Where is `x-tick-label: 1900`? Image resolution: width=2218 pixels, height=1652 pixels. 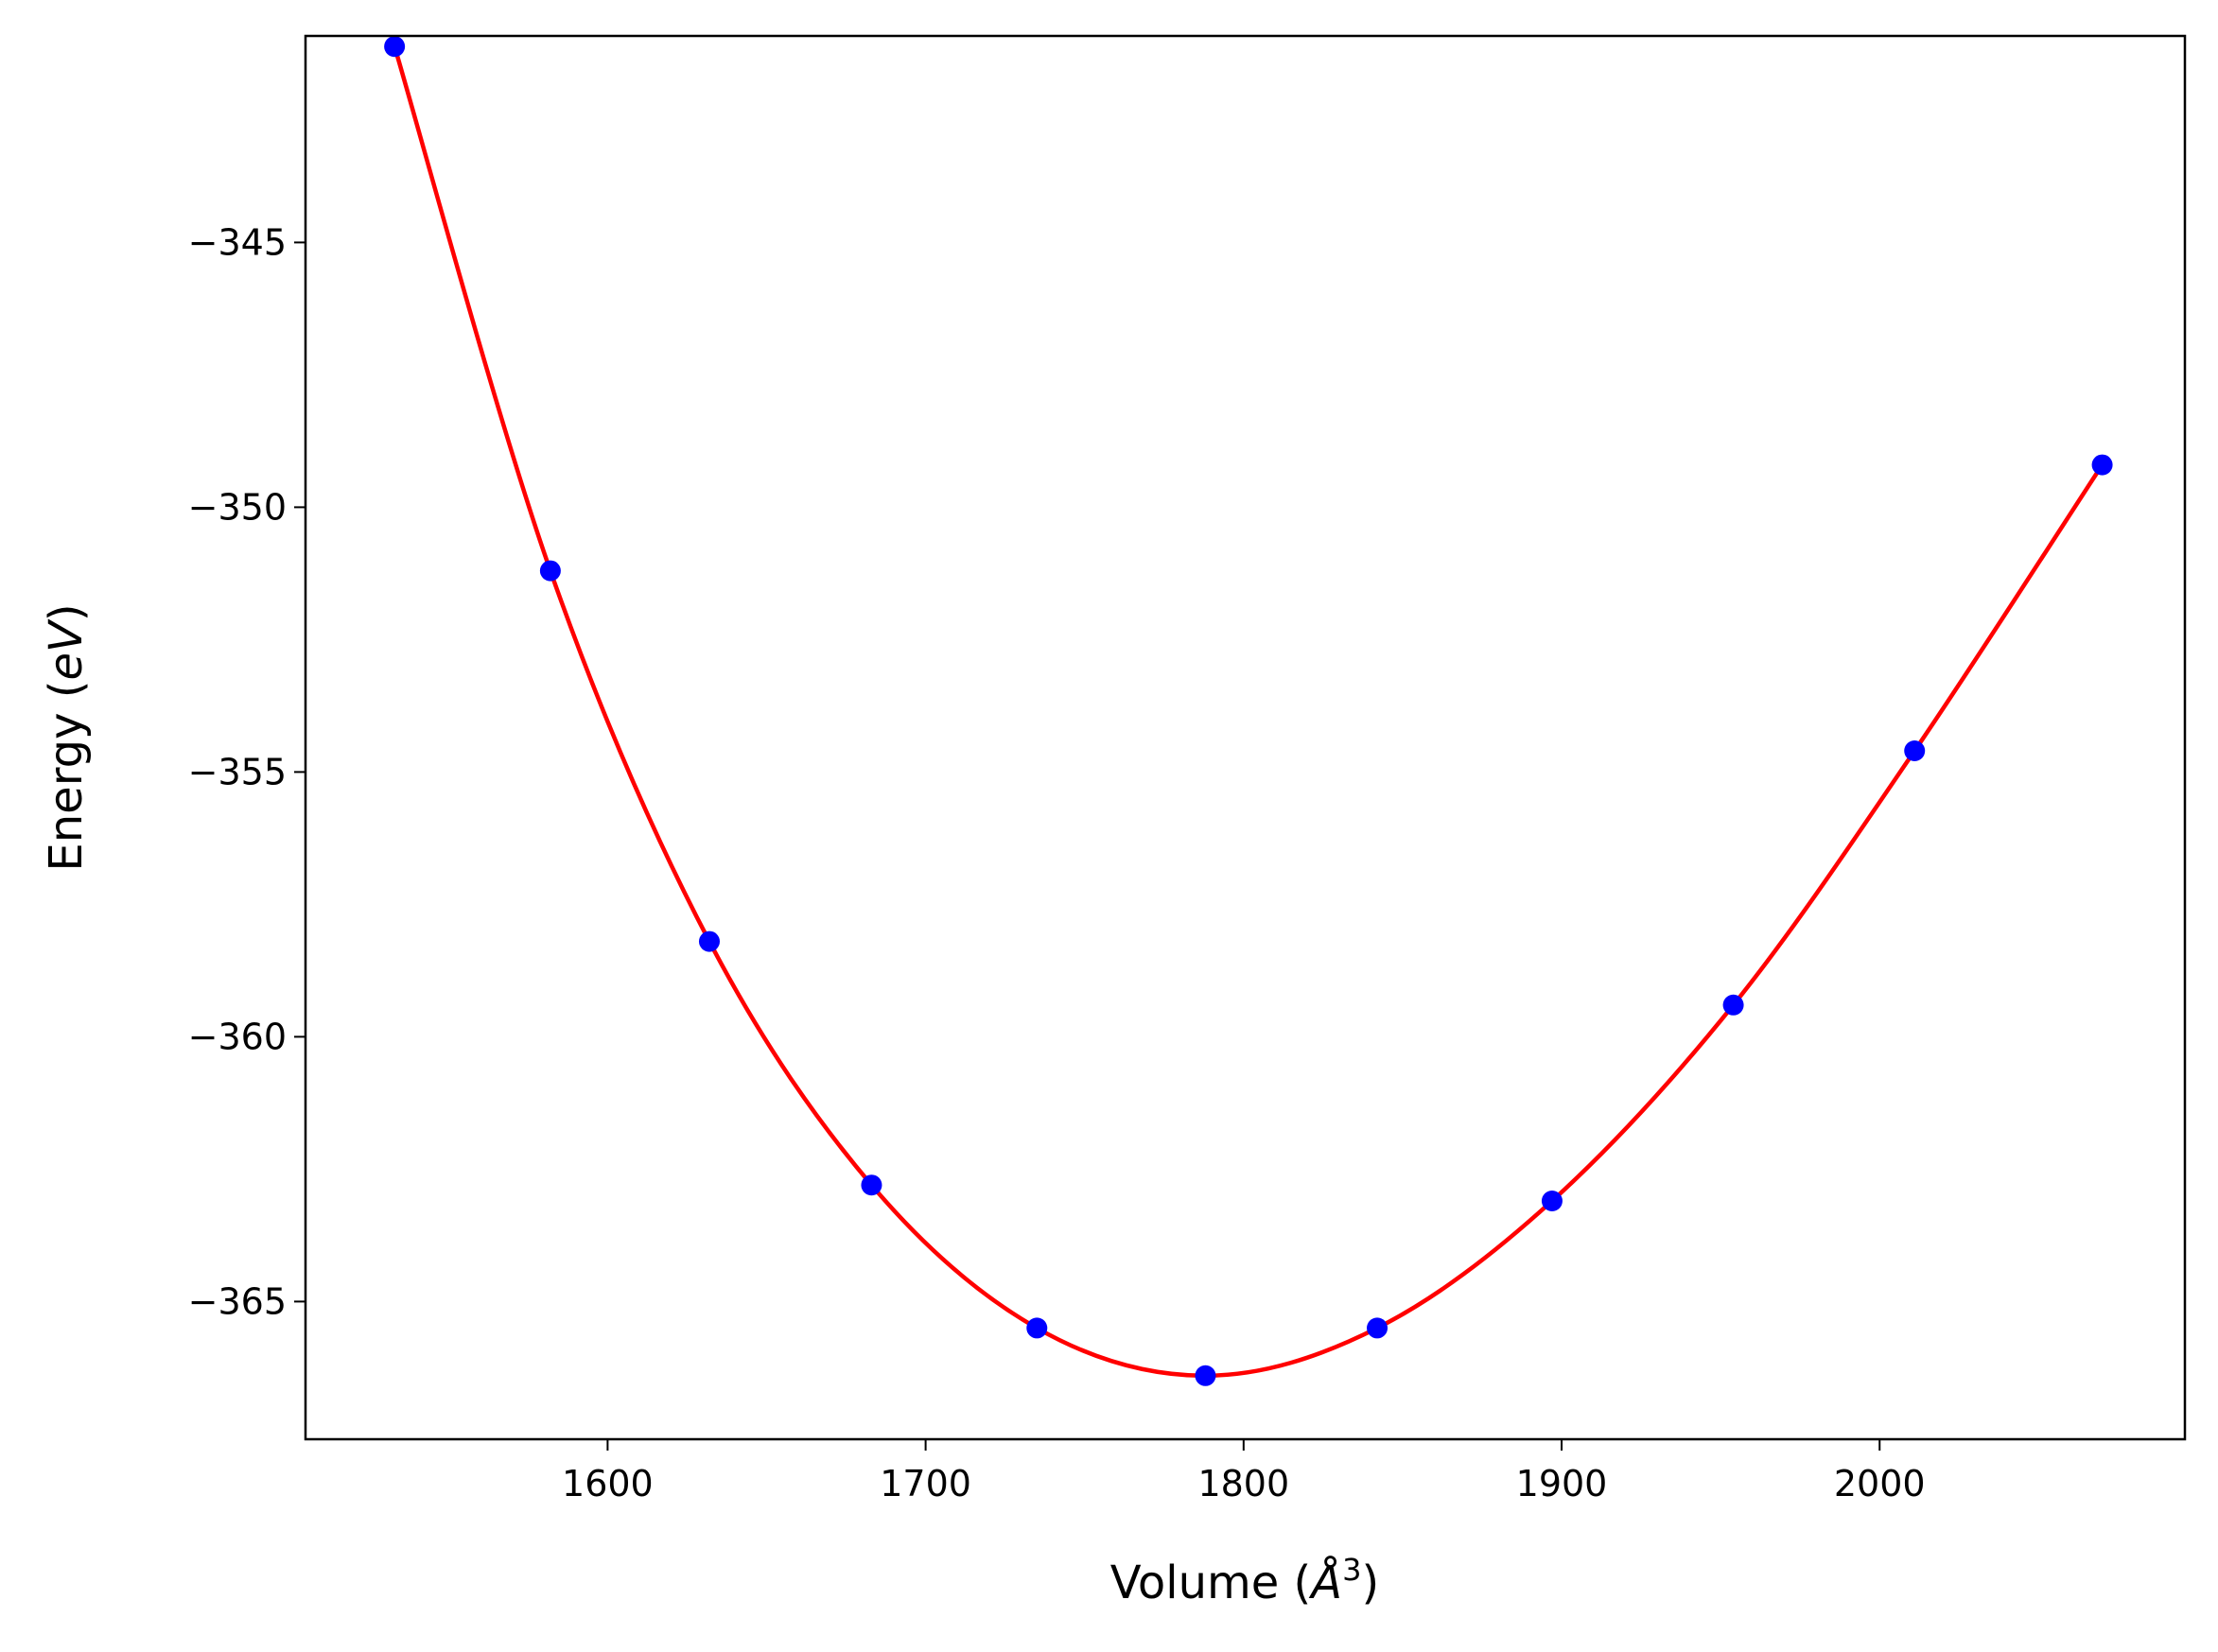
x-tick-label: 1900 is located at coordinates (1562, 1484).